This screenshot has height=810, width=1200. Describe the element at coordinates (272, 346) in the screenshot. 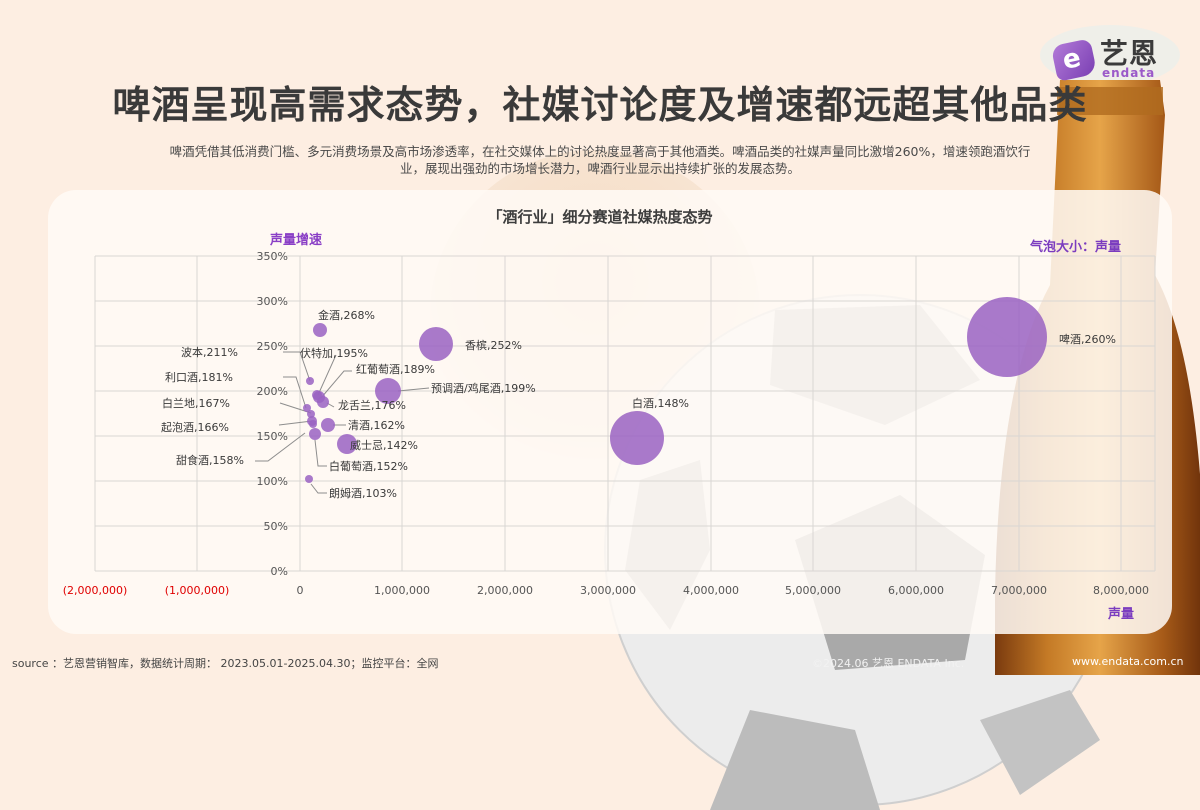

I see `y-tick-label: 250%` at that location.